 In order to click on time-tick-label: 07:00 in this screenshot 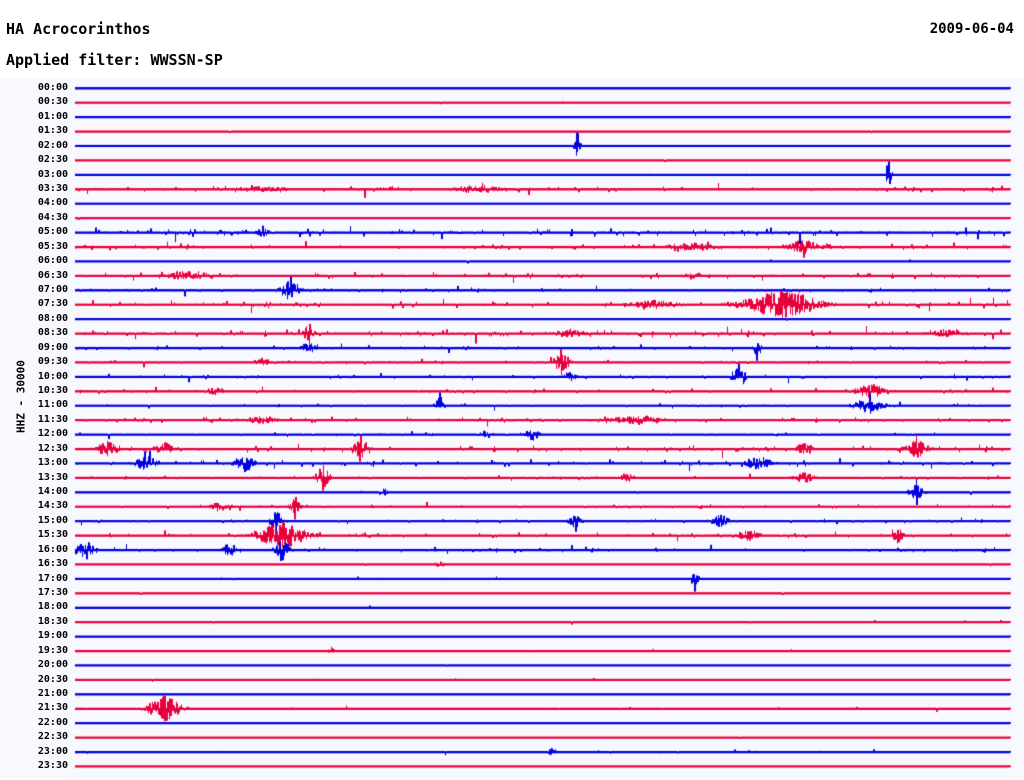, I will do `click(52, 290)`.